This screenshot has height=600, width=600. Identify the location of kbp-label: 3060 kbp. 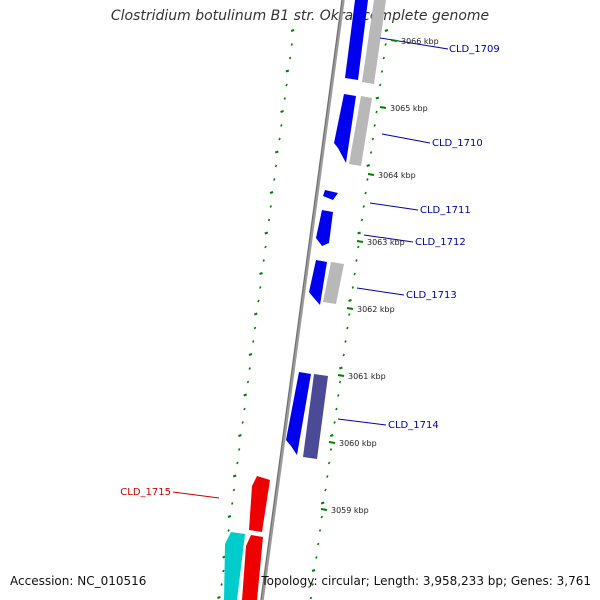
(358, 443).